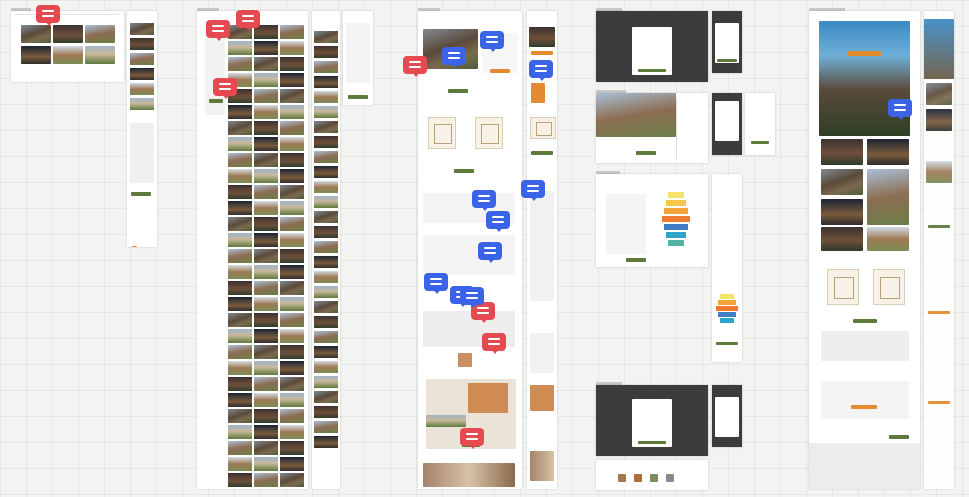 The width and height of the screenshot is (969, 497). I want to click on landing-hero-image, so click(939, 49).